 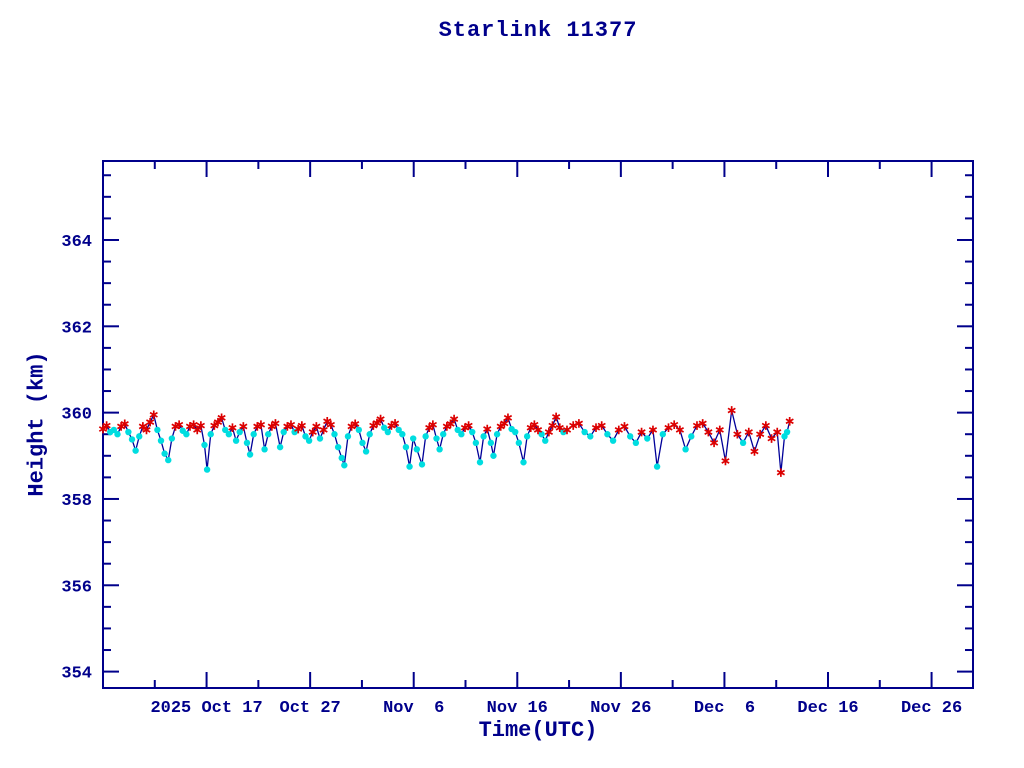 What do you see at coordinates (76, 328) in the screenshot?
I see `y-tick-label: 362` at bounding box center [76, 328].